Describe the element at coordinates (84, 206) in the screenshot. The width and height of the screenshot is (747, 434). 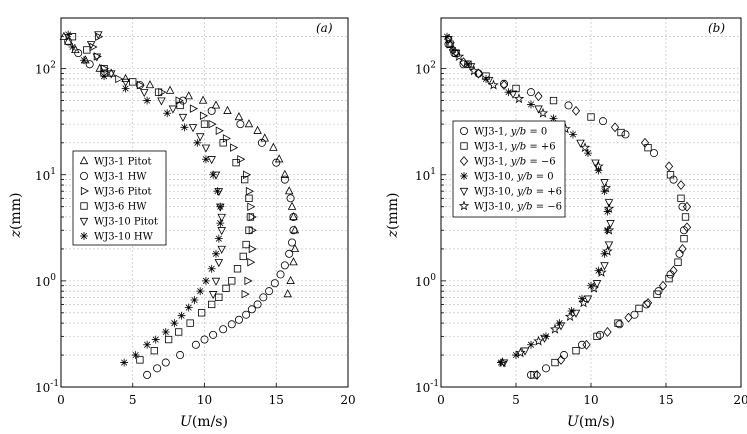
I see `legend-marker-square` at that location.